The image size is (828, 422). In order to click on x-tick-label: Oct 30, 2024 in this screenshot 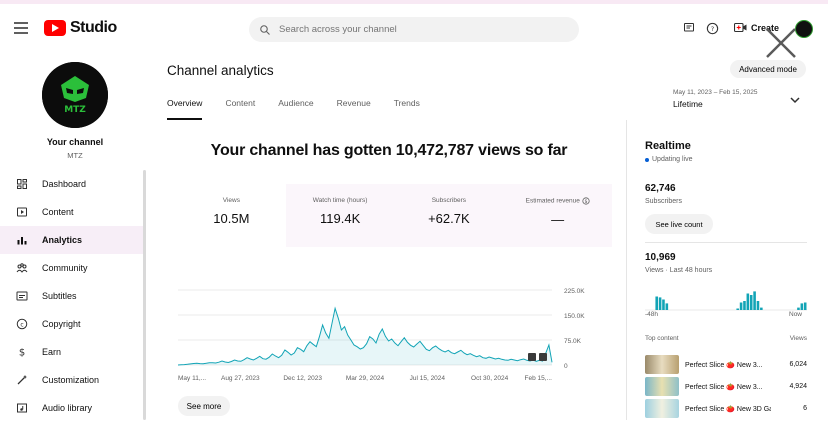, I will do `click(490, 378)`.